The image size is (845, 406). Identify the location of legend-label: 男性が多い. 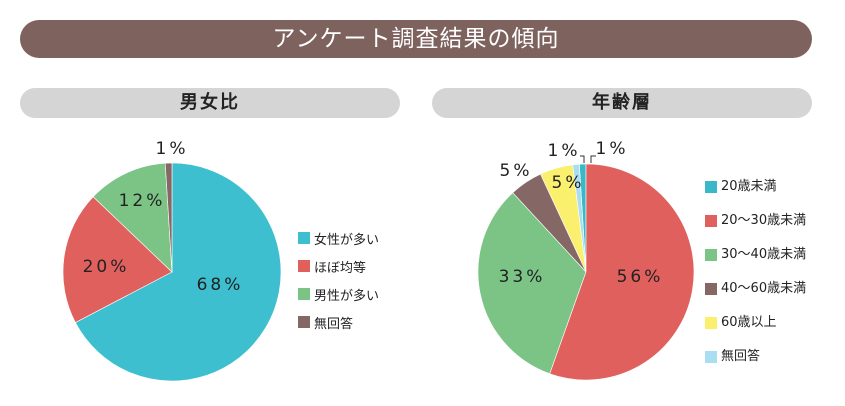
(347, 296).